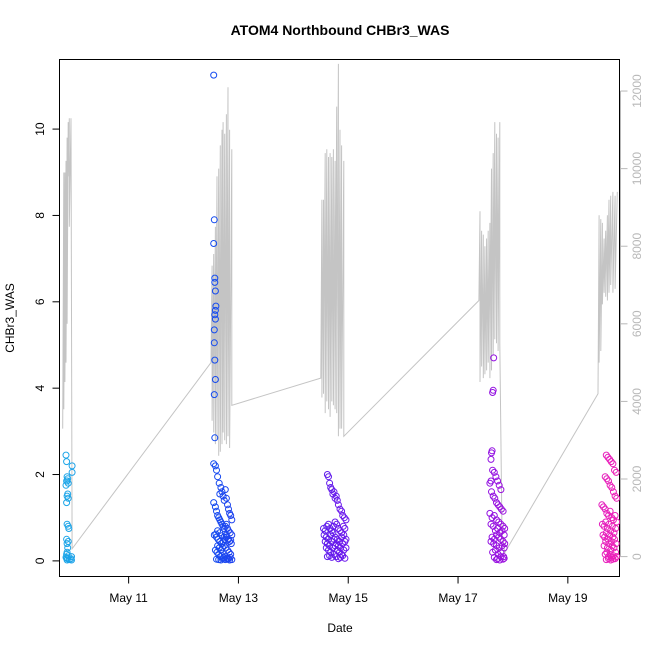  I want to click on y2-tick-label: 0, so click(637, 556).